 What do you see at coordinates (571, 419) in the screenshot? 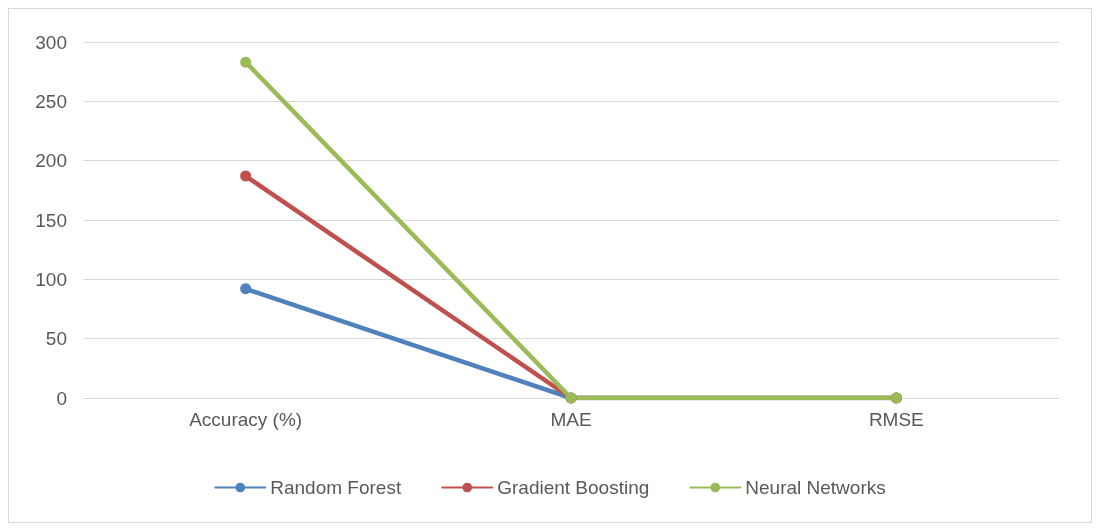
I see `x-tick-label: MAE` at bounding box center [571, 419].